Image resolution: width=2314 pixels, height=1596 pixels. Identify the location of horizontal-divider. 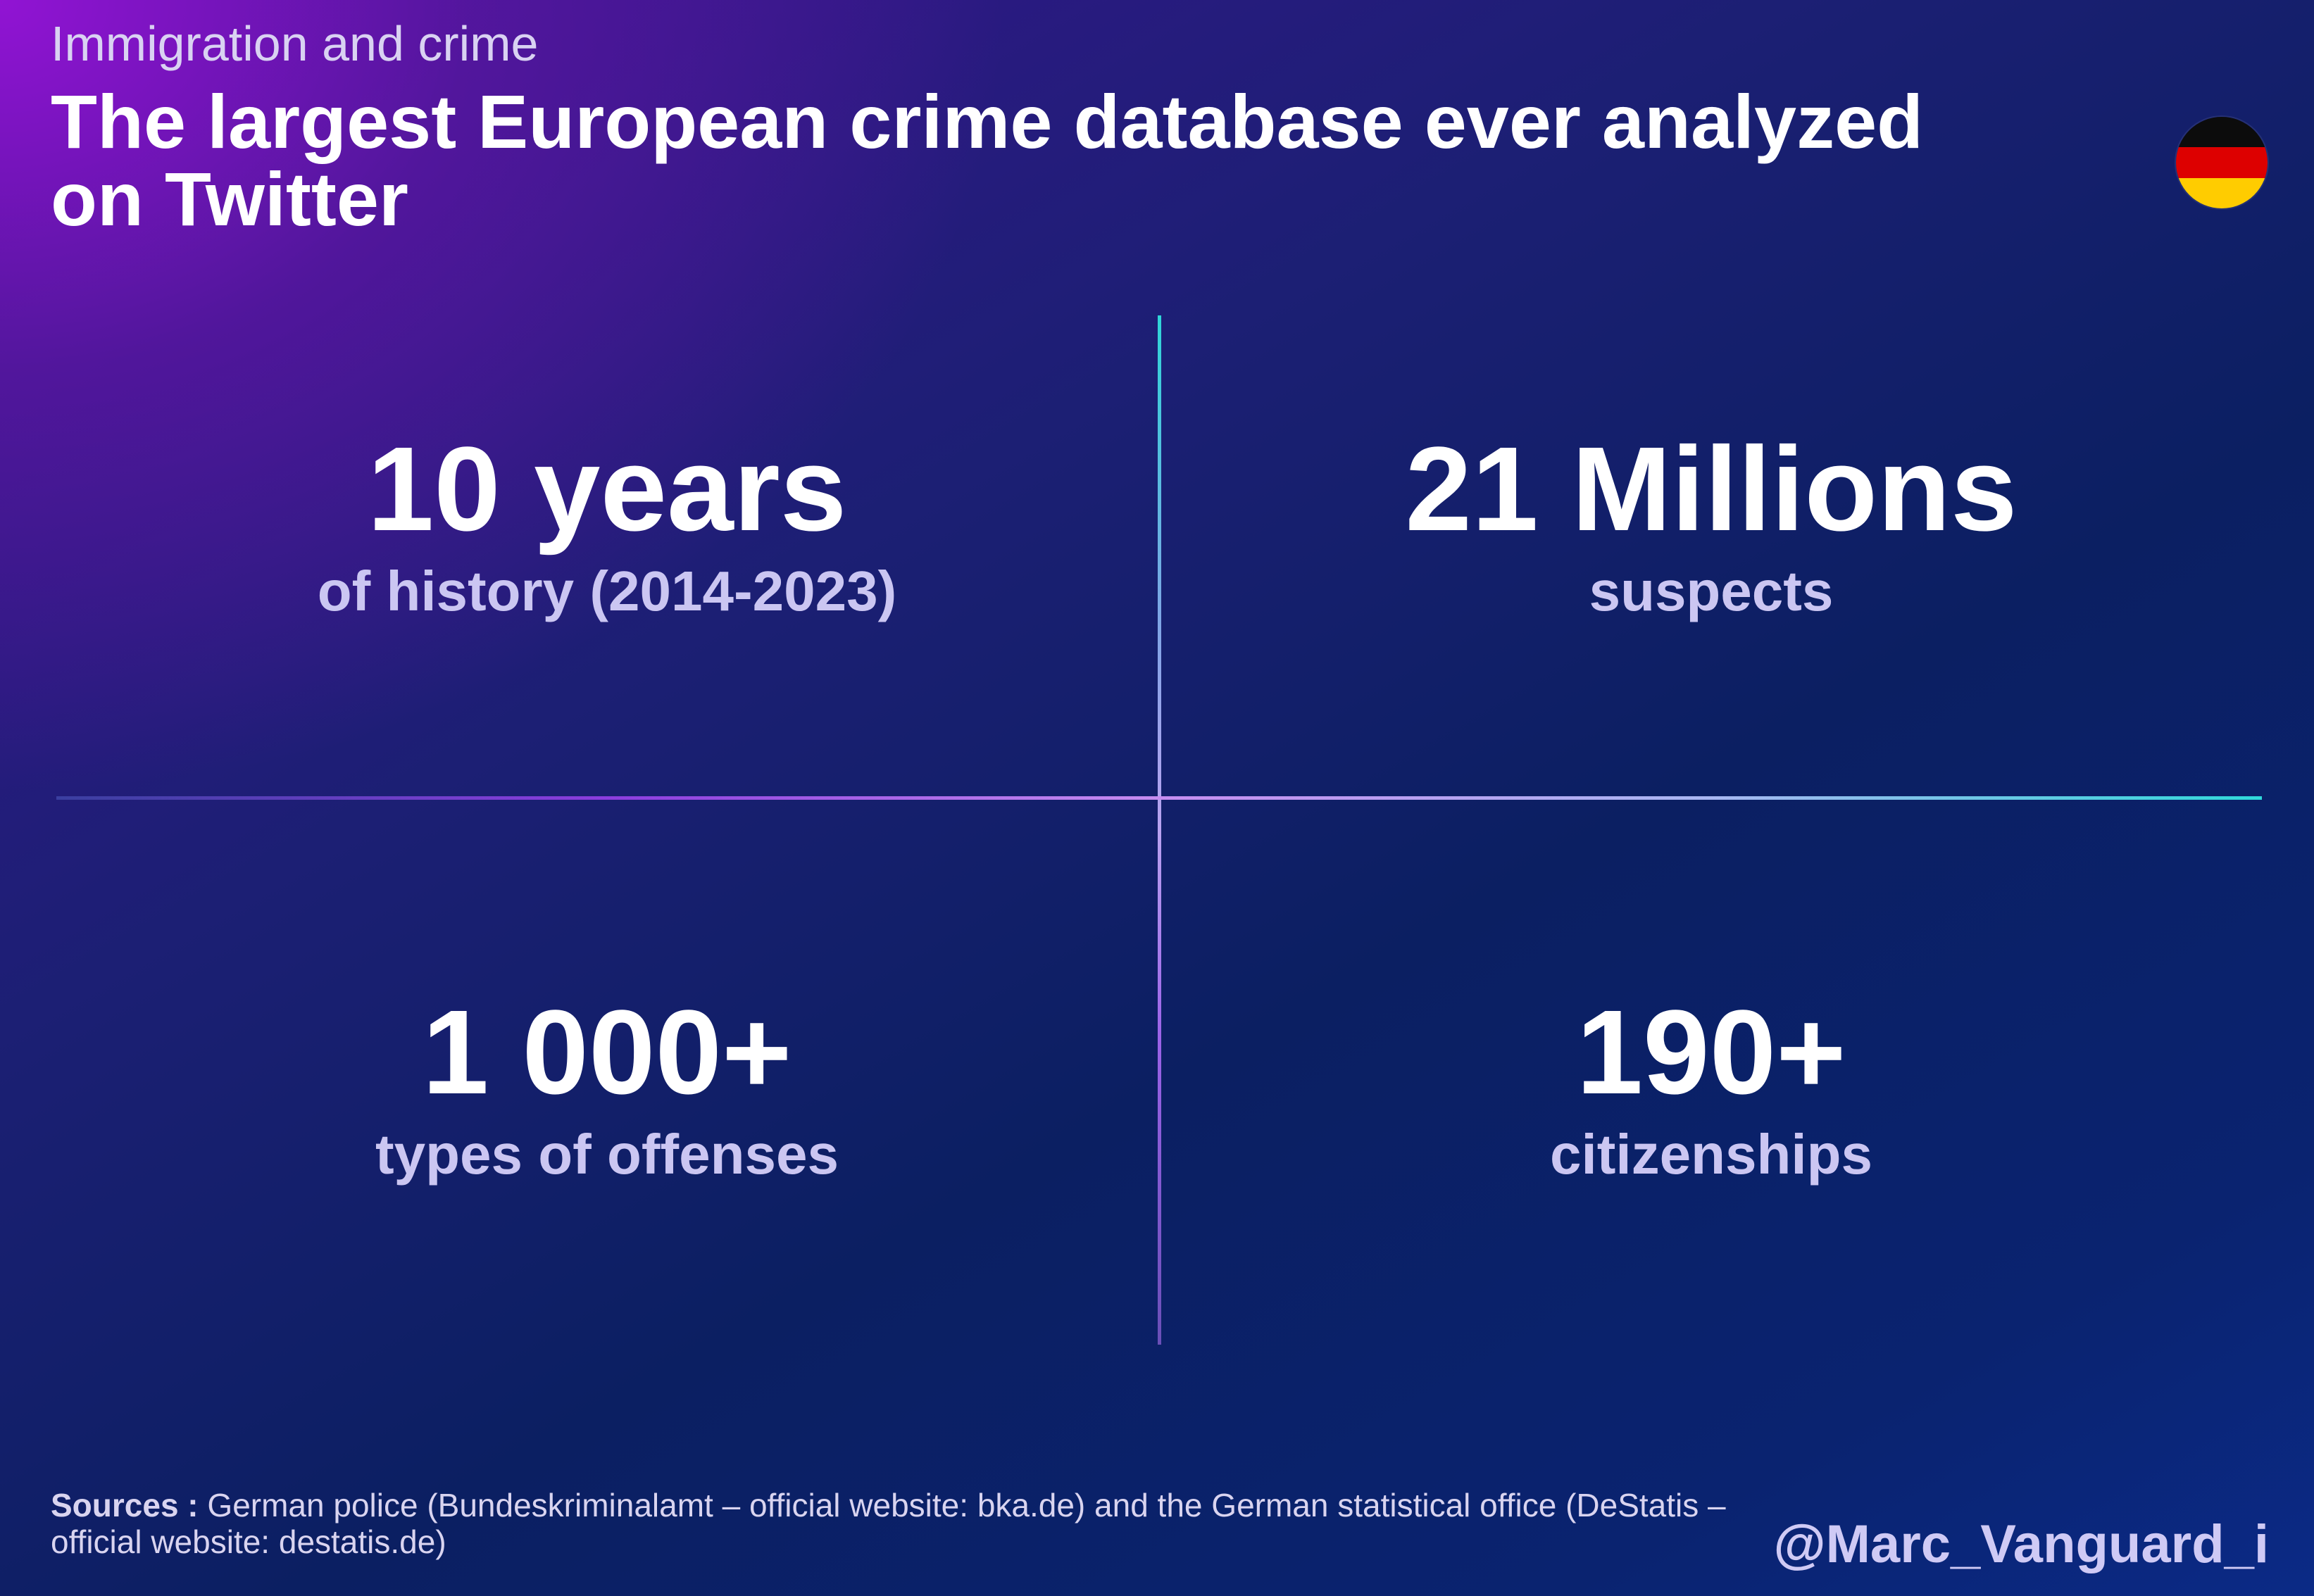
(1159, 798).